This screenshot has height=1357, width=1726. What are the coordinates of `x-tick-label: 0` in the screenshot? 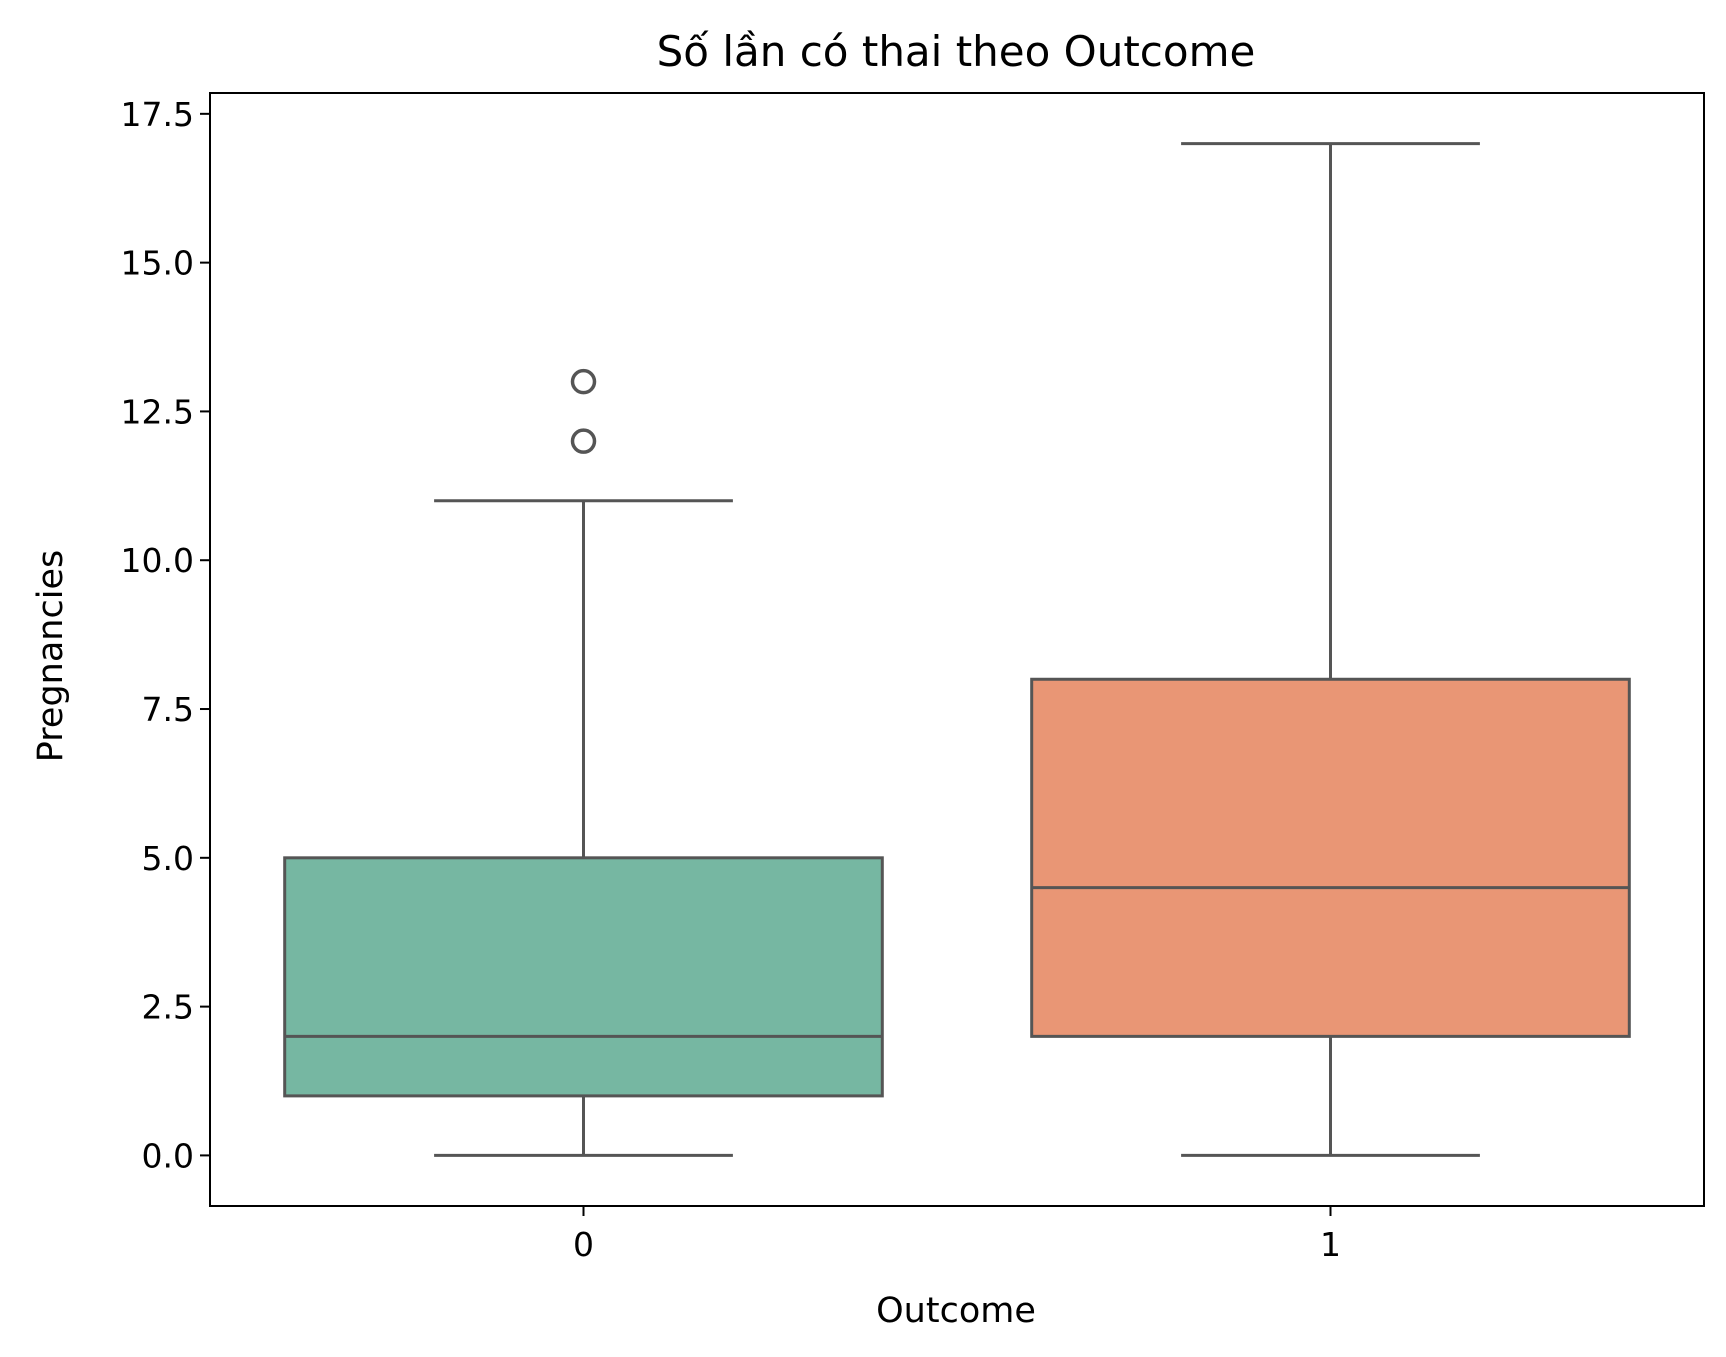 It's located at (583, 1244).